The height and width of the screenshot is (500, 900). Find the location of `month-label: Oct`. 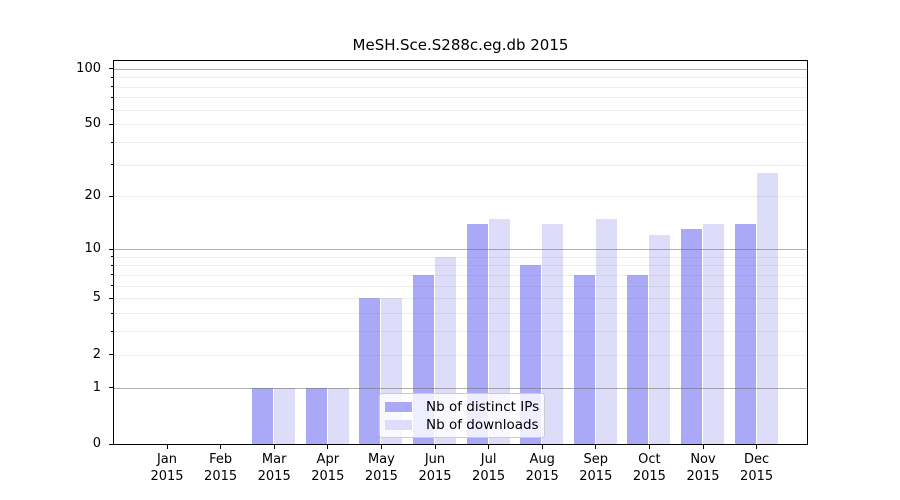

month-label: Oct is located at coordinates (649, 459).